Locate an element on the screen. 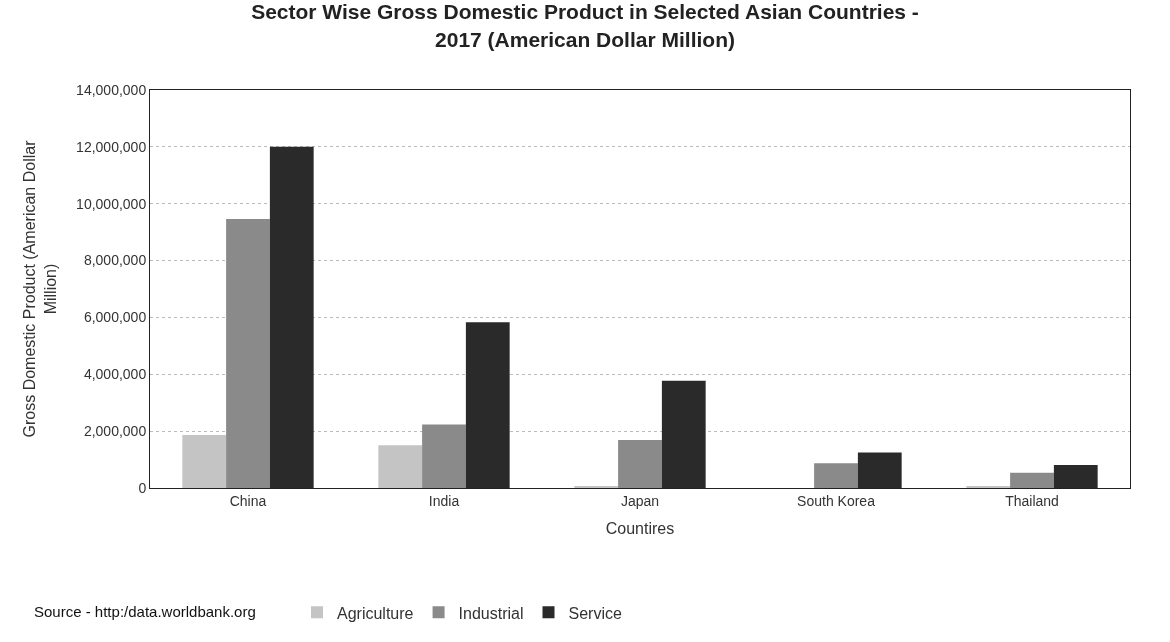 The image size is (1170, 642). y-tick-label: 4,000,000 is located at coordinates (115, 374).